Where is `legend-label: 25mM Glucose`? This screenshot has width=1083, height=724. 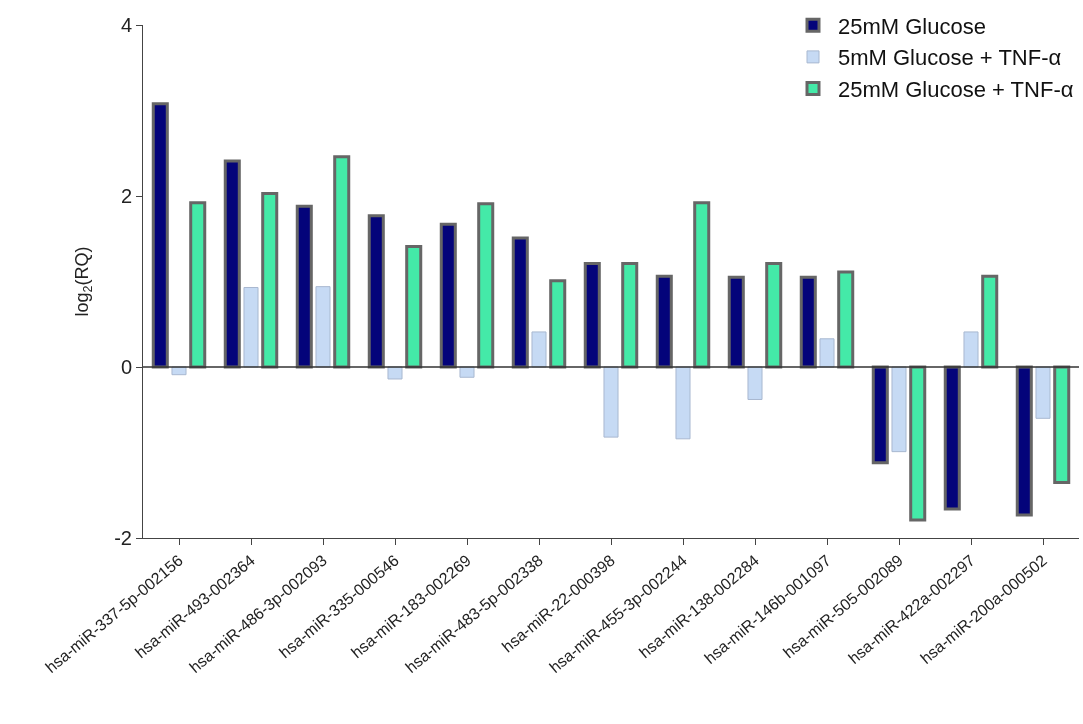
legend-label: 25mM Glucose is located at coordinates (912, 26).